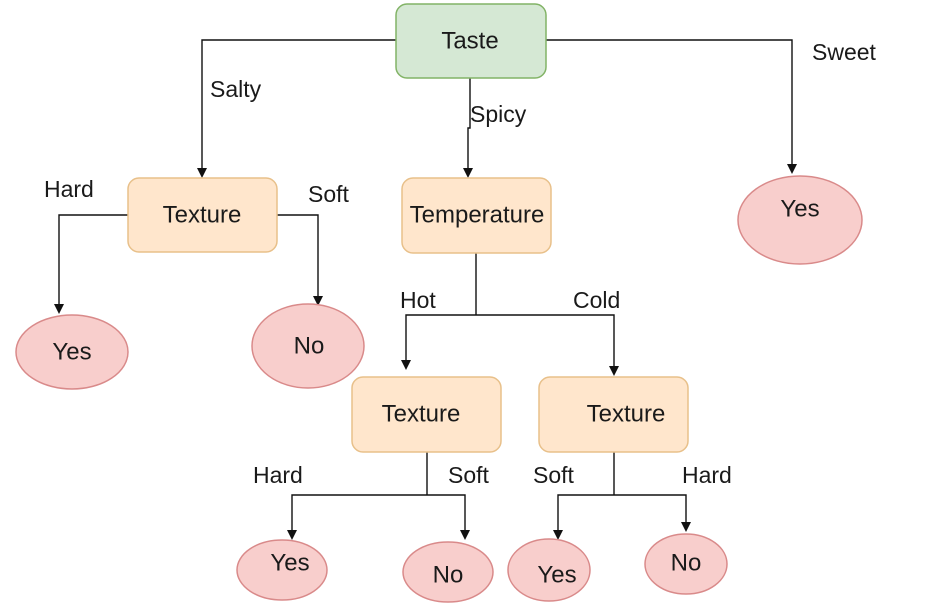  Describe the element at coordinates (236, 89) in the screenshot. I see `edge-label-salty: Salty` at that location.